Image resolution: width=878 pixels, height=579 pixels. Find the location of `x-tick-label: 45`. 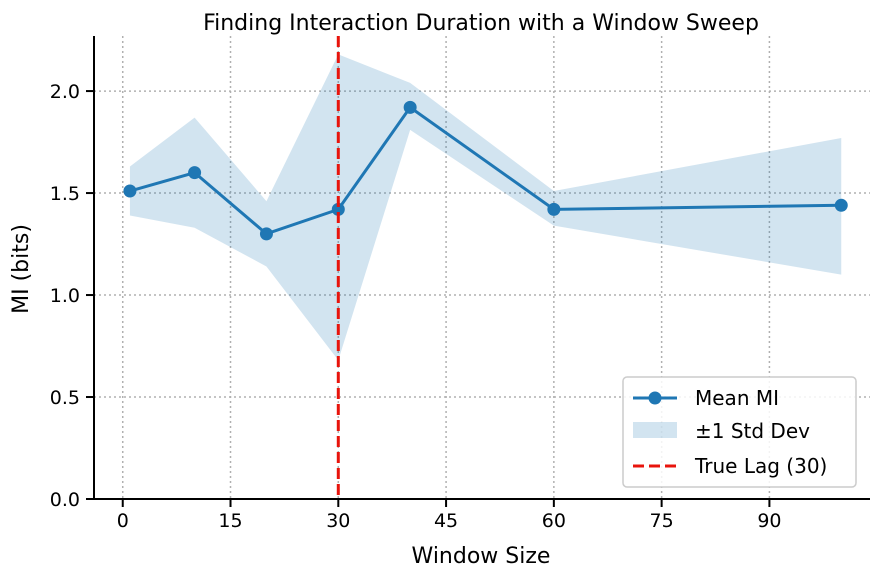

x-tick-label: 45 is located at coordinates (446, 521).